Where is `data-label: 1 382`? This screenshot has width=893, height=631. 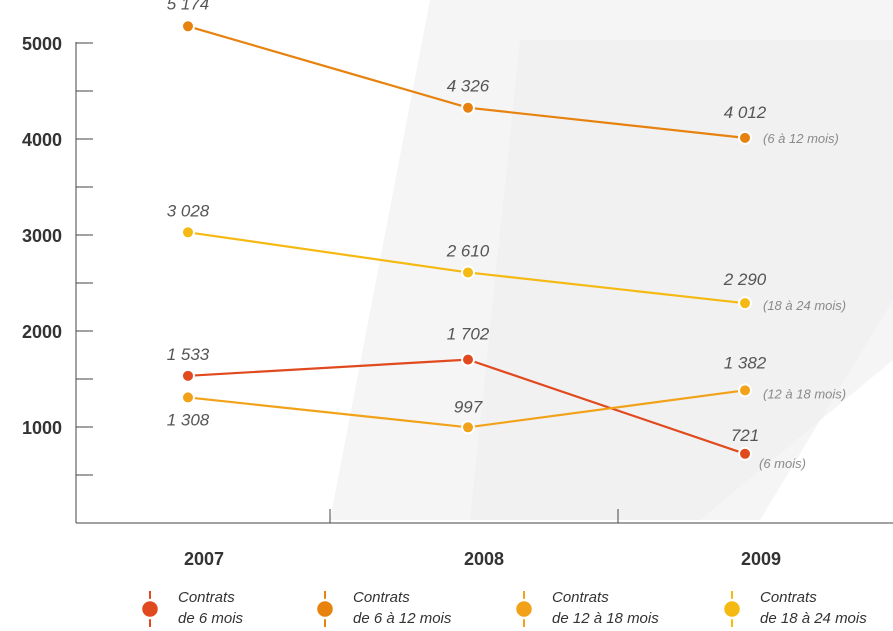
data-label: 1 382 is located at coordinates (745, 362).